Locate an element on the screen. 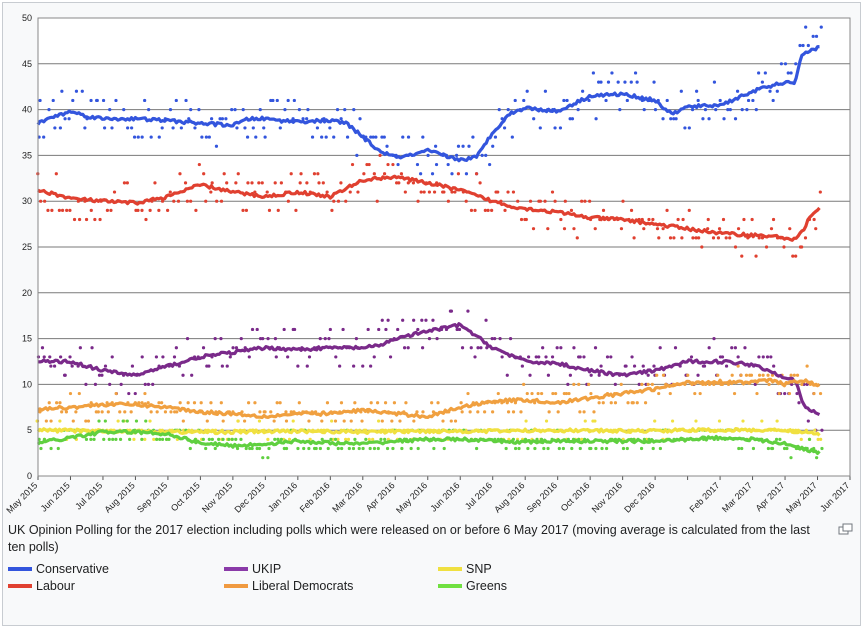  x-tick-label: Aug 2015 is located at coordinates (120, 497).